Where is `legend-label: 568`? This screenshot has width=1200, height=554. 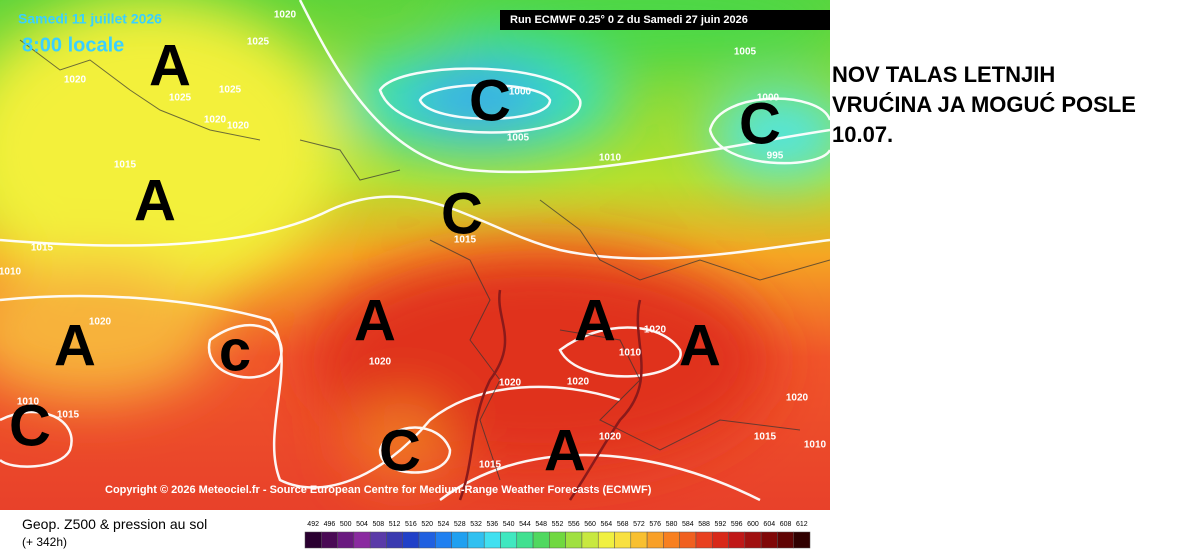
legend-label: 568 is located at coordinates (623, 524).